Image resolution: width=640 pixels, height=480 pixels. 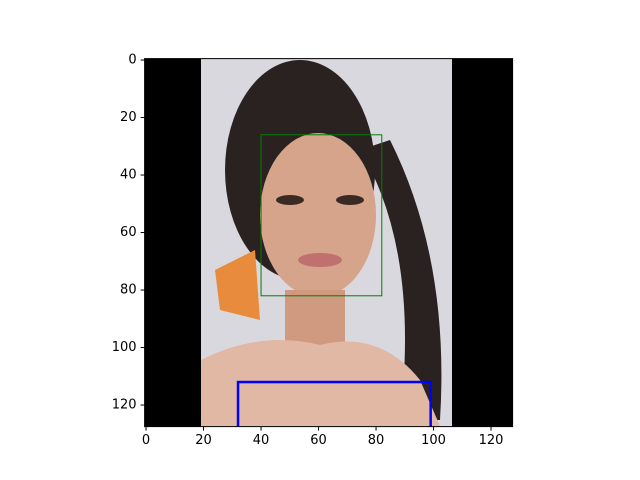 I want to click on x-tick-label: 60, so click(x=318, y=440).